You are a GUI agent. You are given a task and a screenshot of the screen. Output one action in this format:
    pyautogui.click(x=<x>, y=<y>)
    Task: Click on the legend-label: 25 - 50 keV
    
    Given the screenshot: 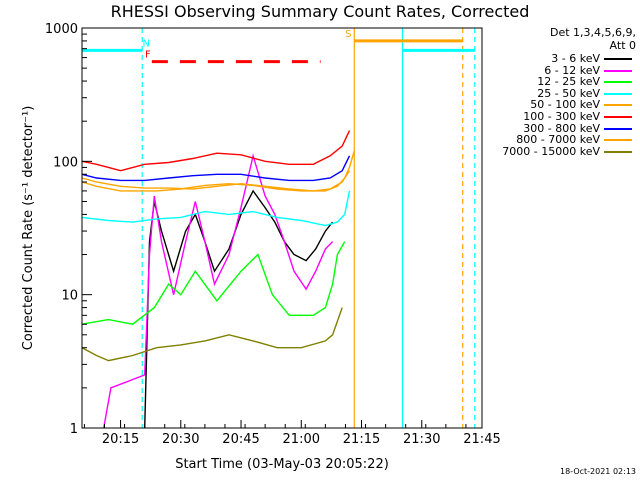 What is the action you would take?
    pyautogui.click(x=568, y=93)
    